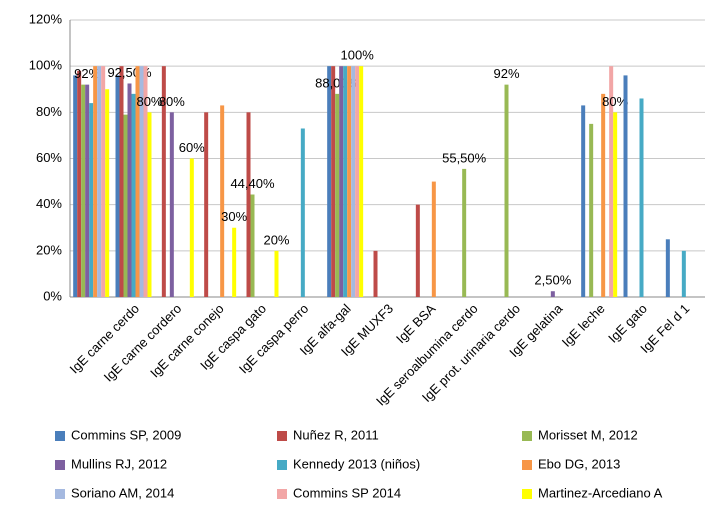  I want to click on legend-label: Ebo DG, 2013, so click(579, 463).